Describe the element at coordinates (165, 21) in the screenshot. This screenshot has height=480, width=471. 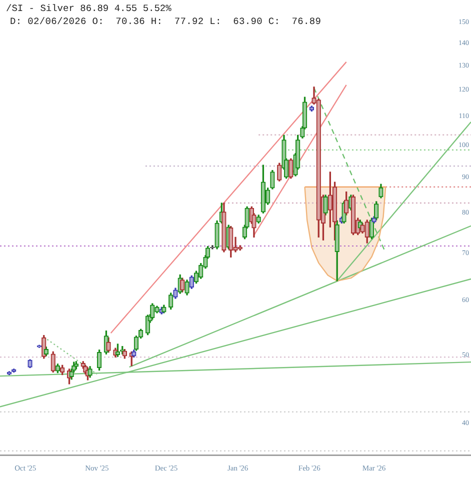
I see `chart-subtitle: D: 02/06/2026 O: 70.36 H: 77.92 L: 63.90 C: 76.89` at that location.